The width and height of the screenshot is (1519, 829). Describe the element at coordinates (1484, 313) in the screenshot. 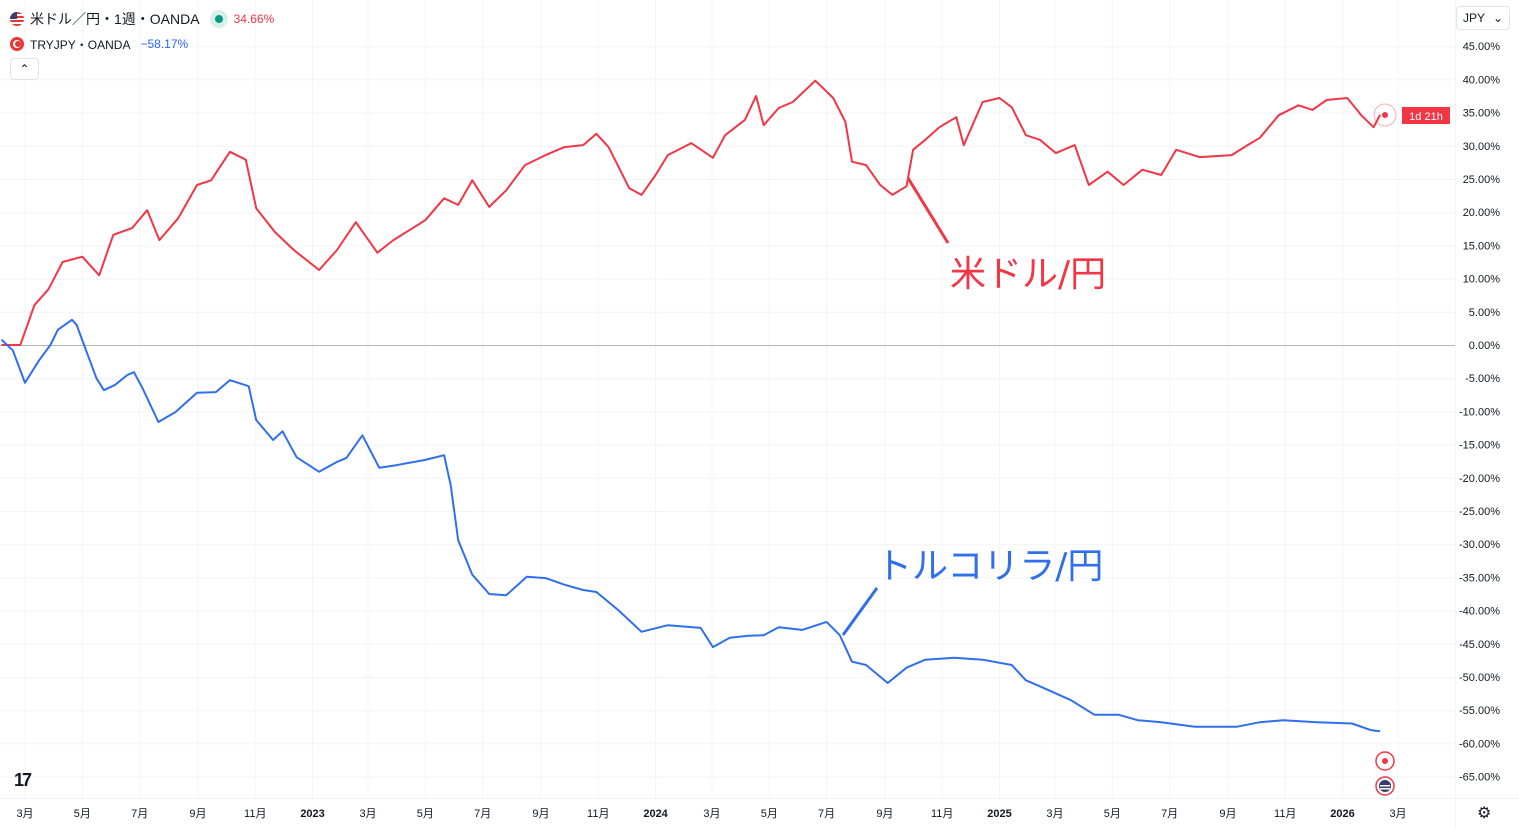

I see `y-tick-label: 5.00%` at that location.